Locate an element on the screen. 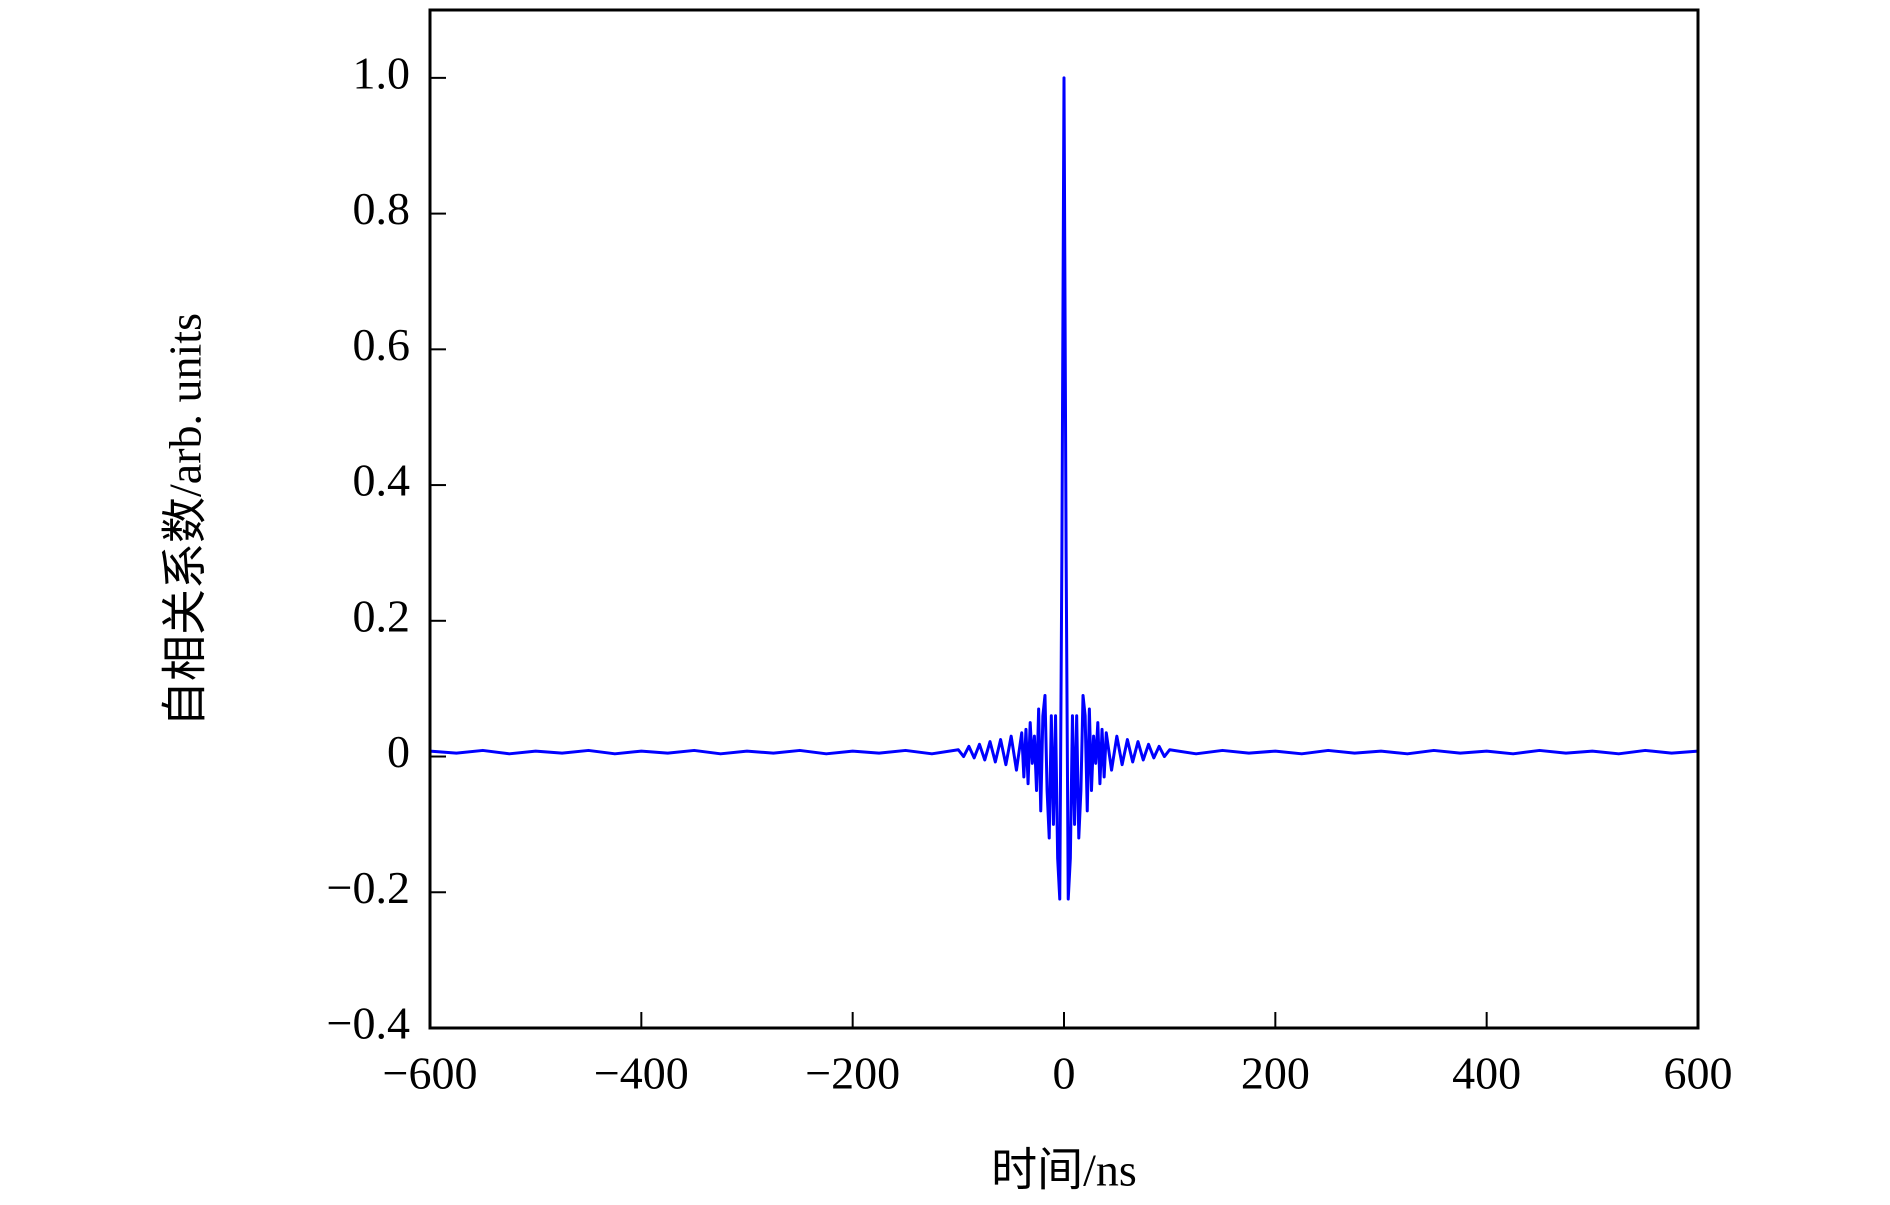  y-tick-label: 0 is located at coordinates (398, 751).